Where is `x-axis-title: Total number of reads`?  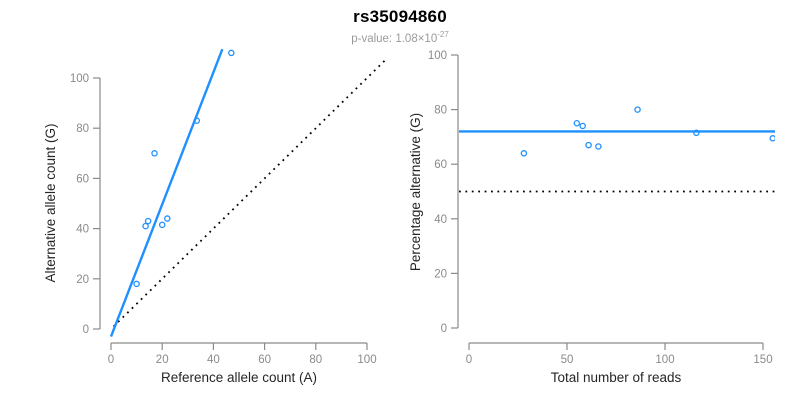 x-axis-title: Total number of reads is located at coordinates (616, 377).